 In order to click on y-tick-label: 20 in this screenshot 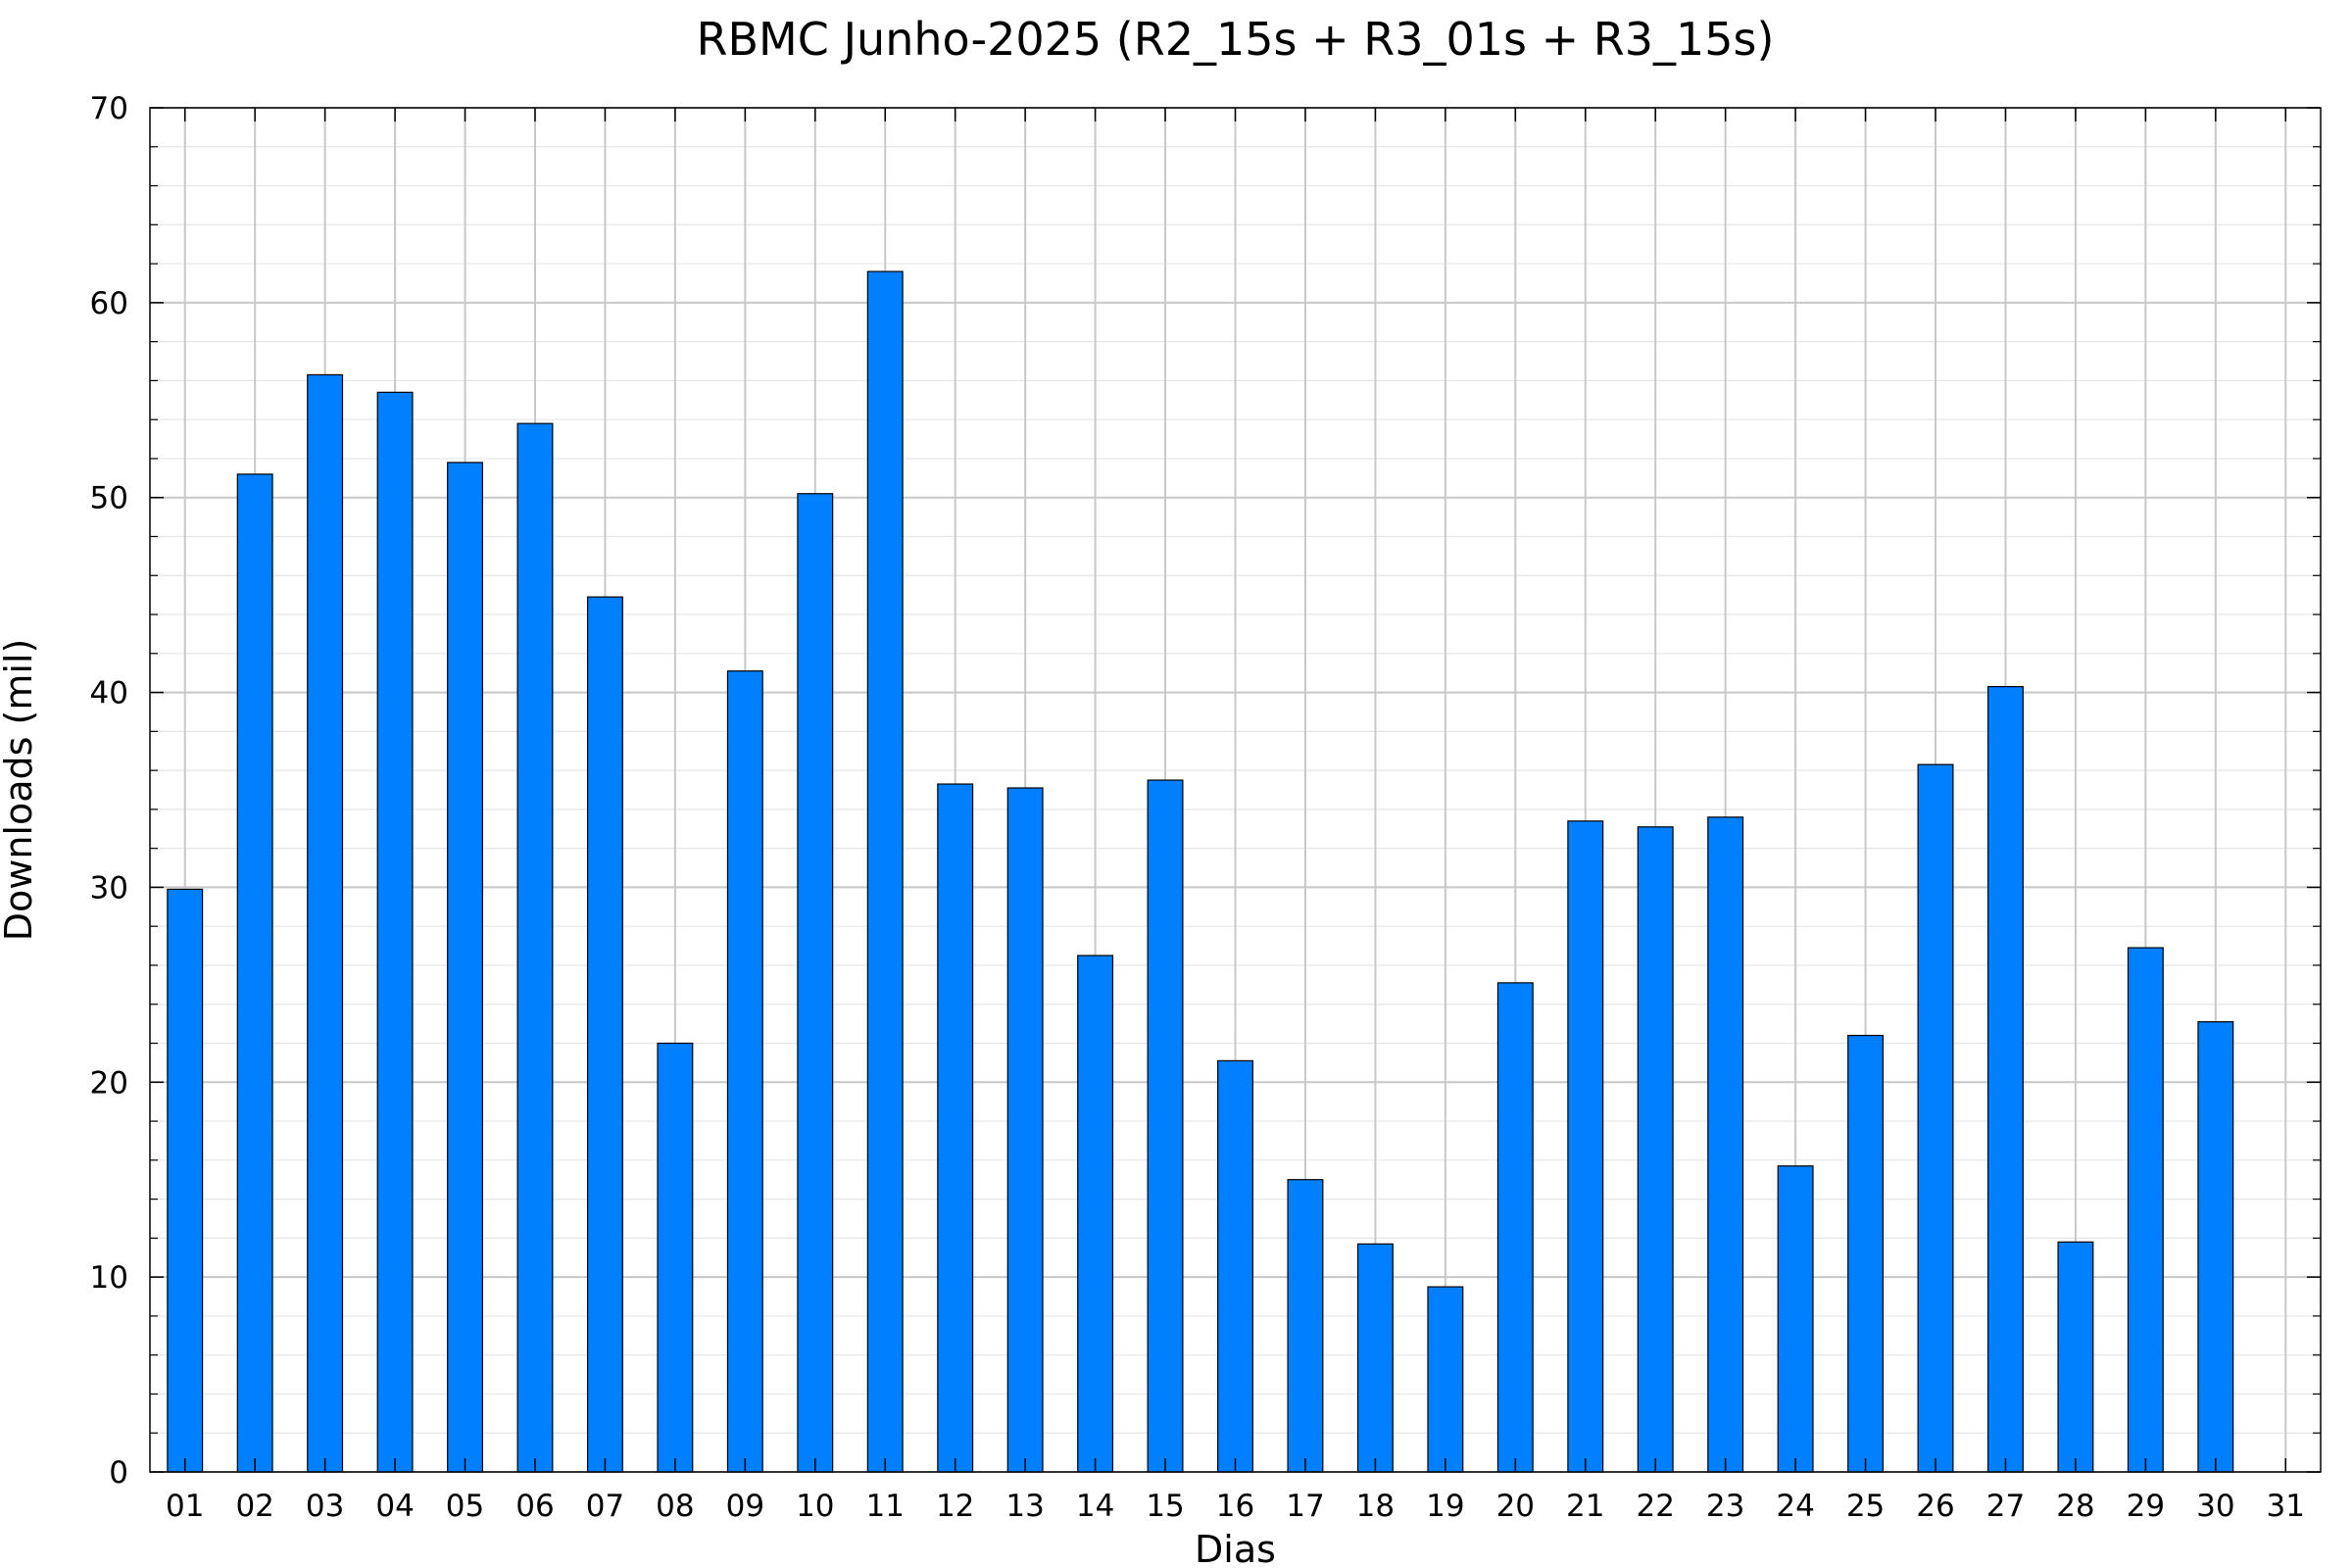, I will do `click(109, 1083)`.